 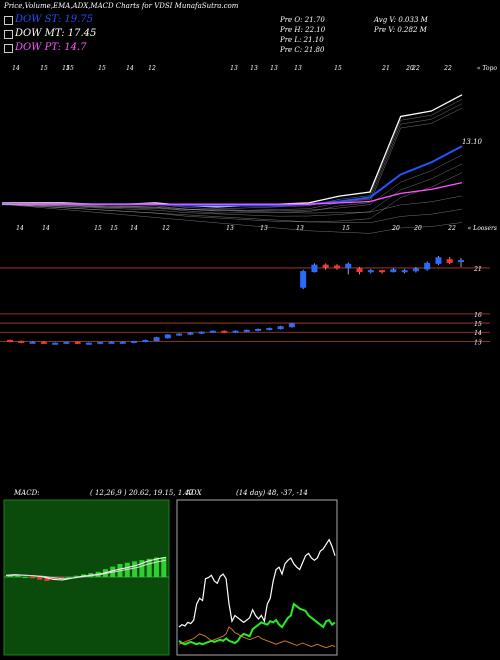 I want to click on price-level-label: 16, so click(x=478, y=315).